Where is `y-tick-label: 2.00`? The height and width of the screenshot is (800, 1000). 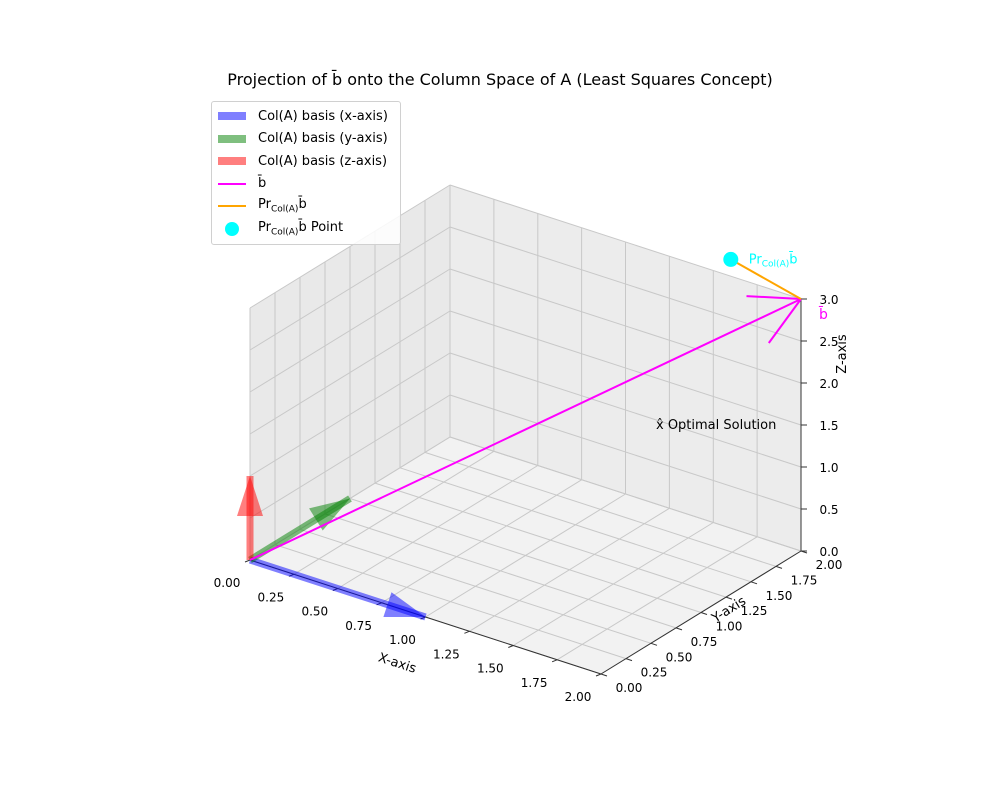 y-tick-label: 2.00 is located at coordinates (829, 565).